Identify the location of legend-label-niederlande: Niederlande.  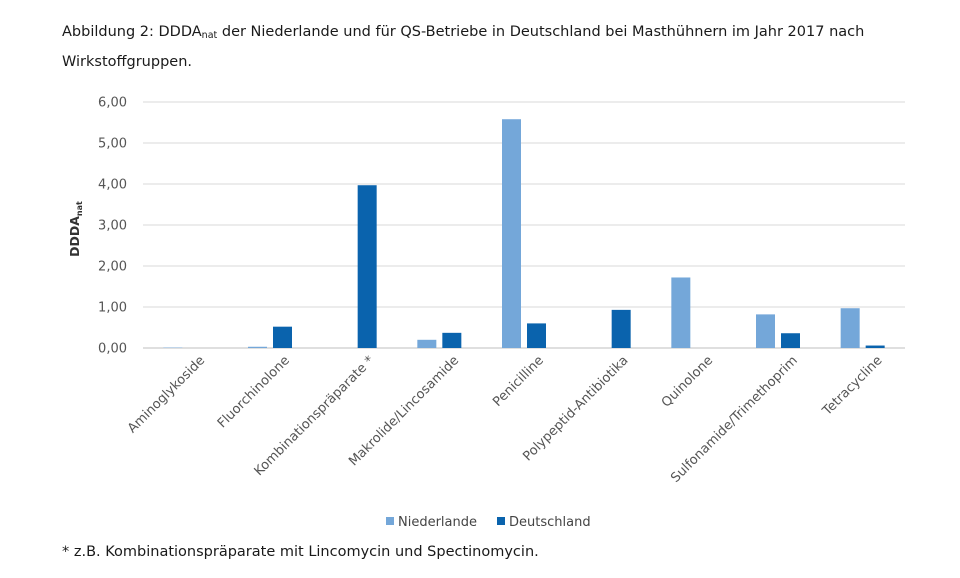
(437, 522).